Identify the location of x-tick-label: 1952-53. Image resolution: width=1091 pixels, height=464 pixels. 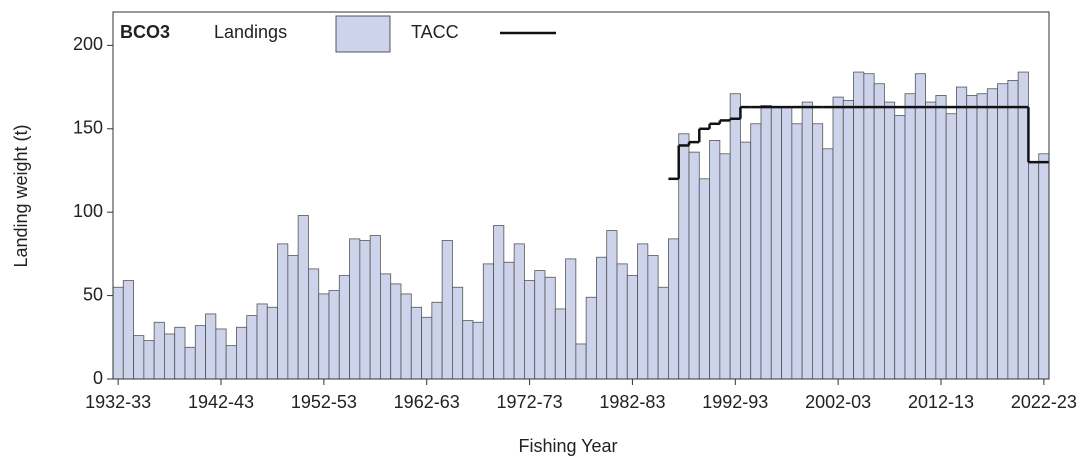
(324, 402).